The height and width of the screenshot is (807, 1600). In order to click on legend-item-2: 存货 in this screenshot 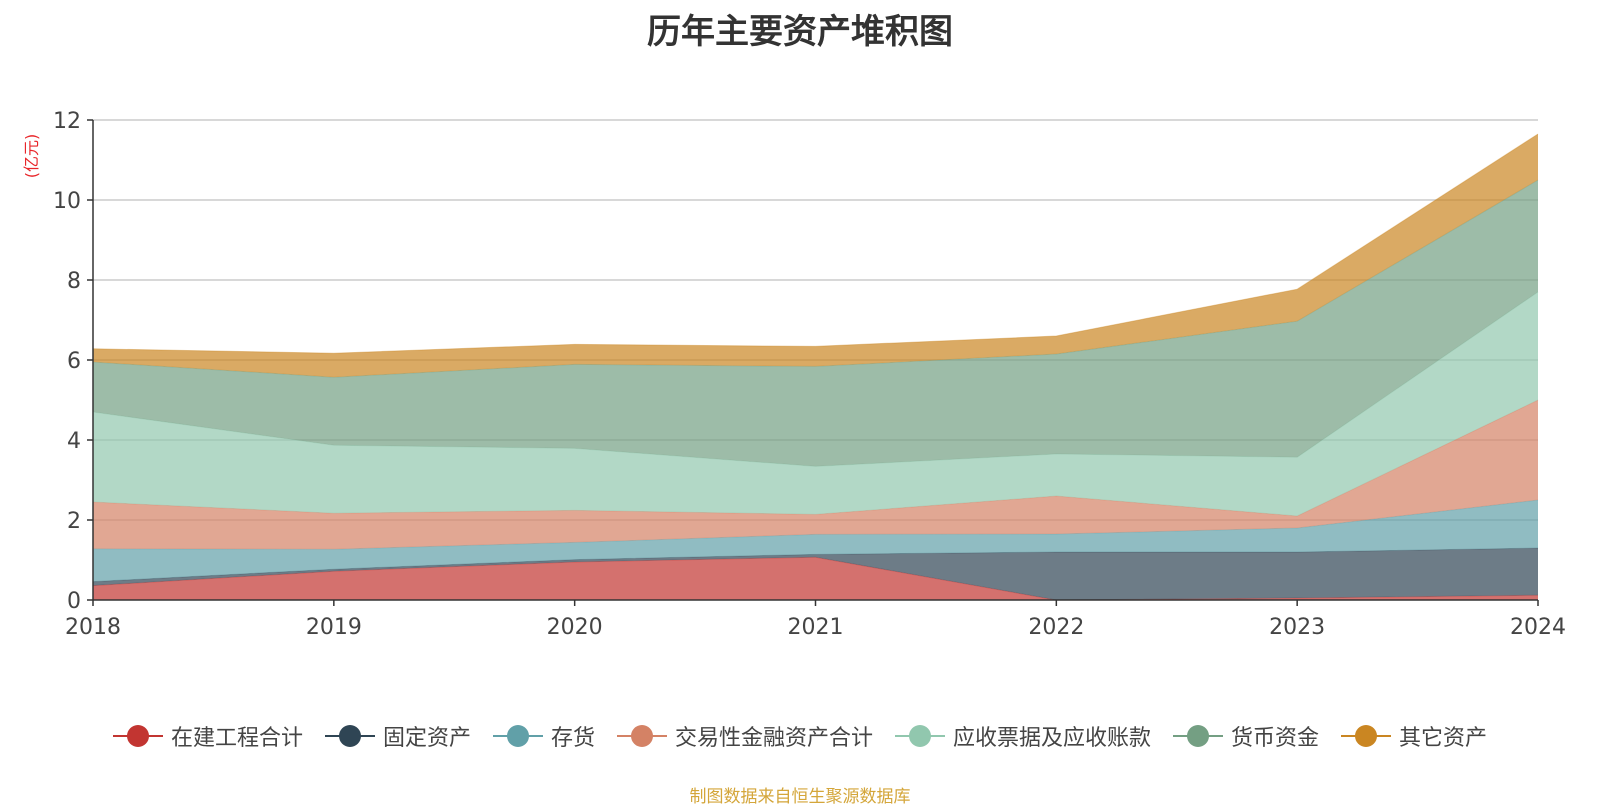, I will do `click(543, 736)`.